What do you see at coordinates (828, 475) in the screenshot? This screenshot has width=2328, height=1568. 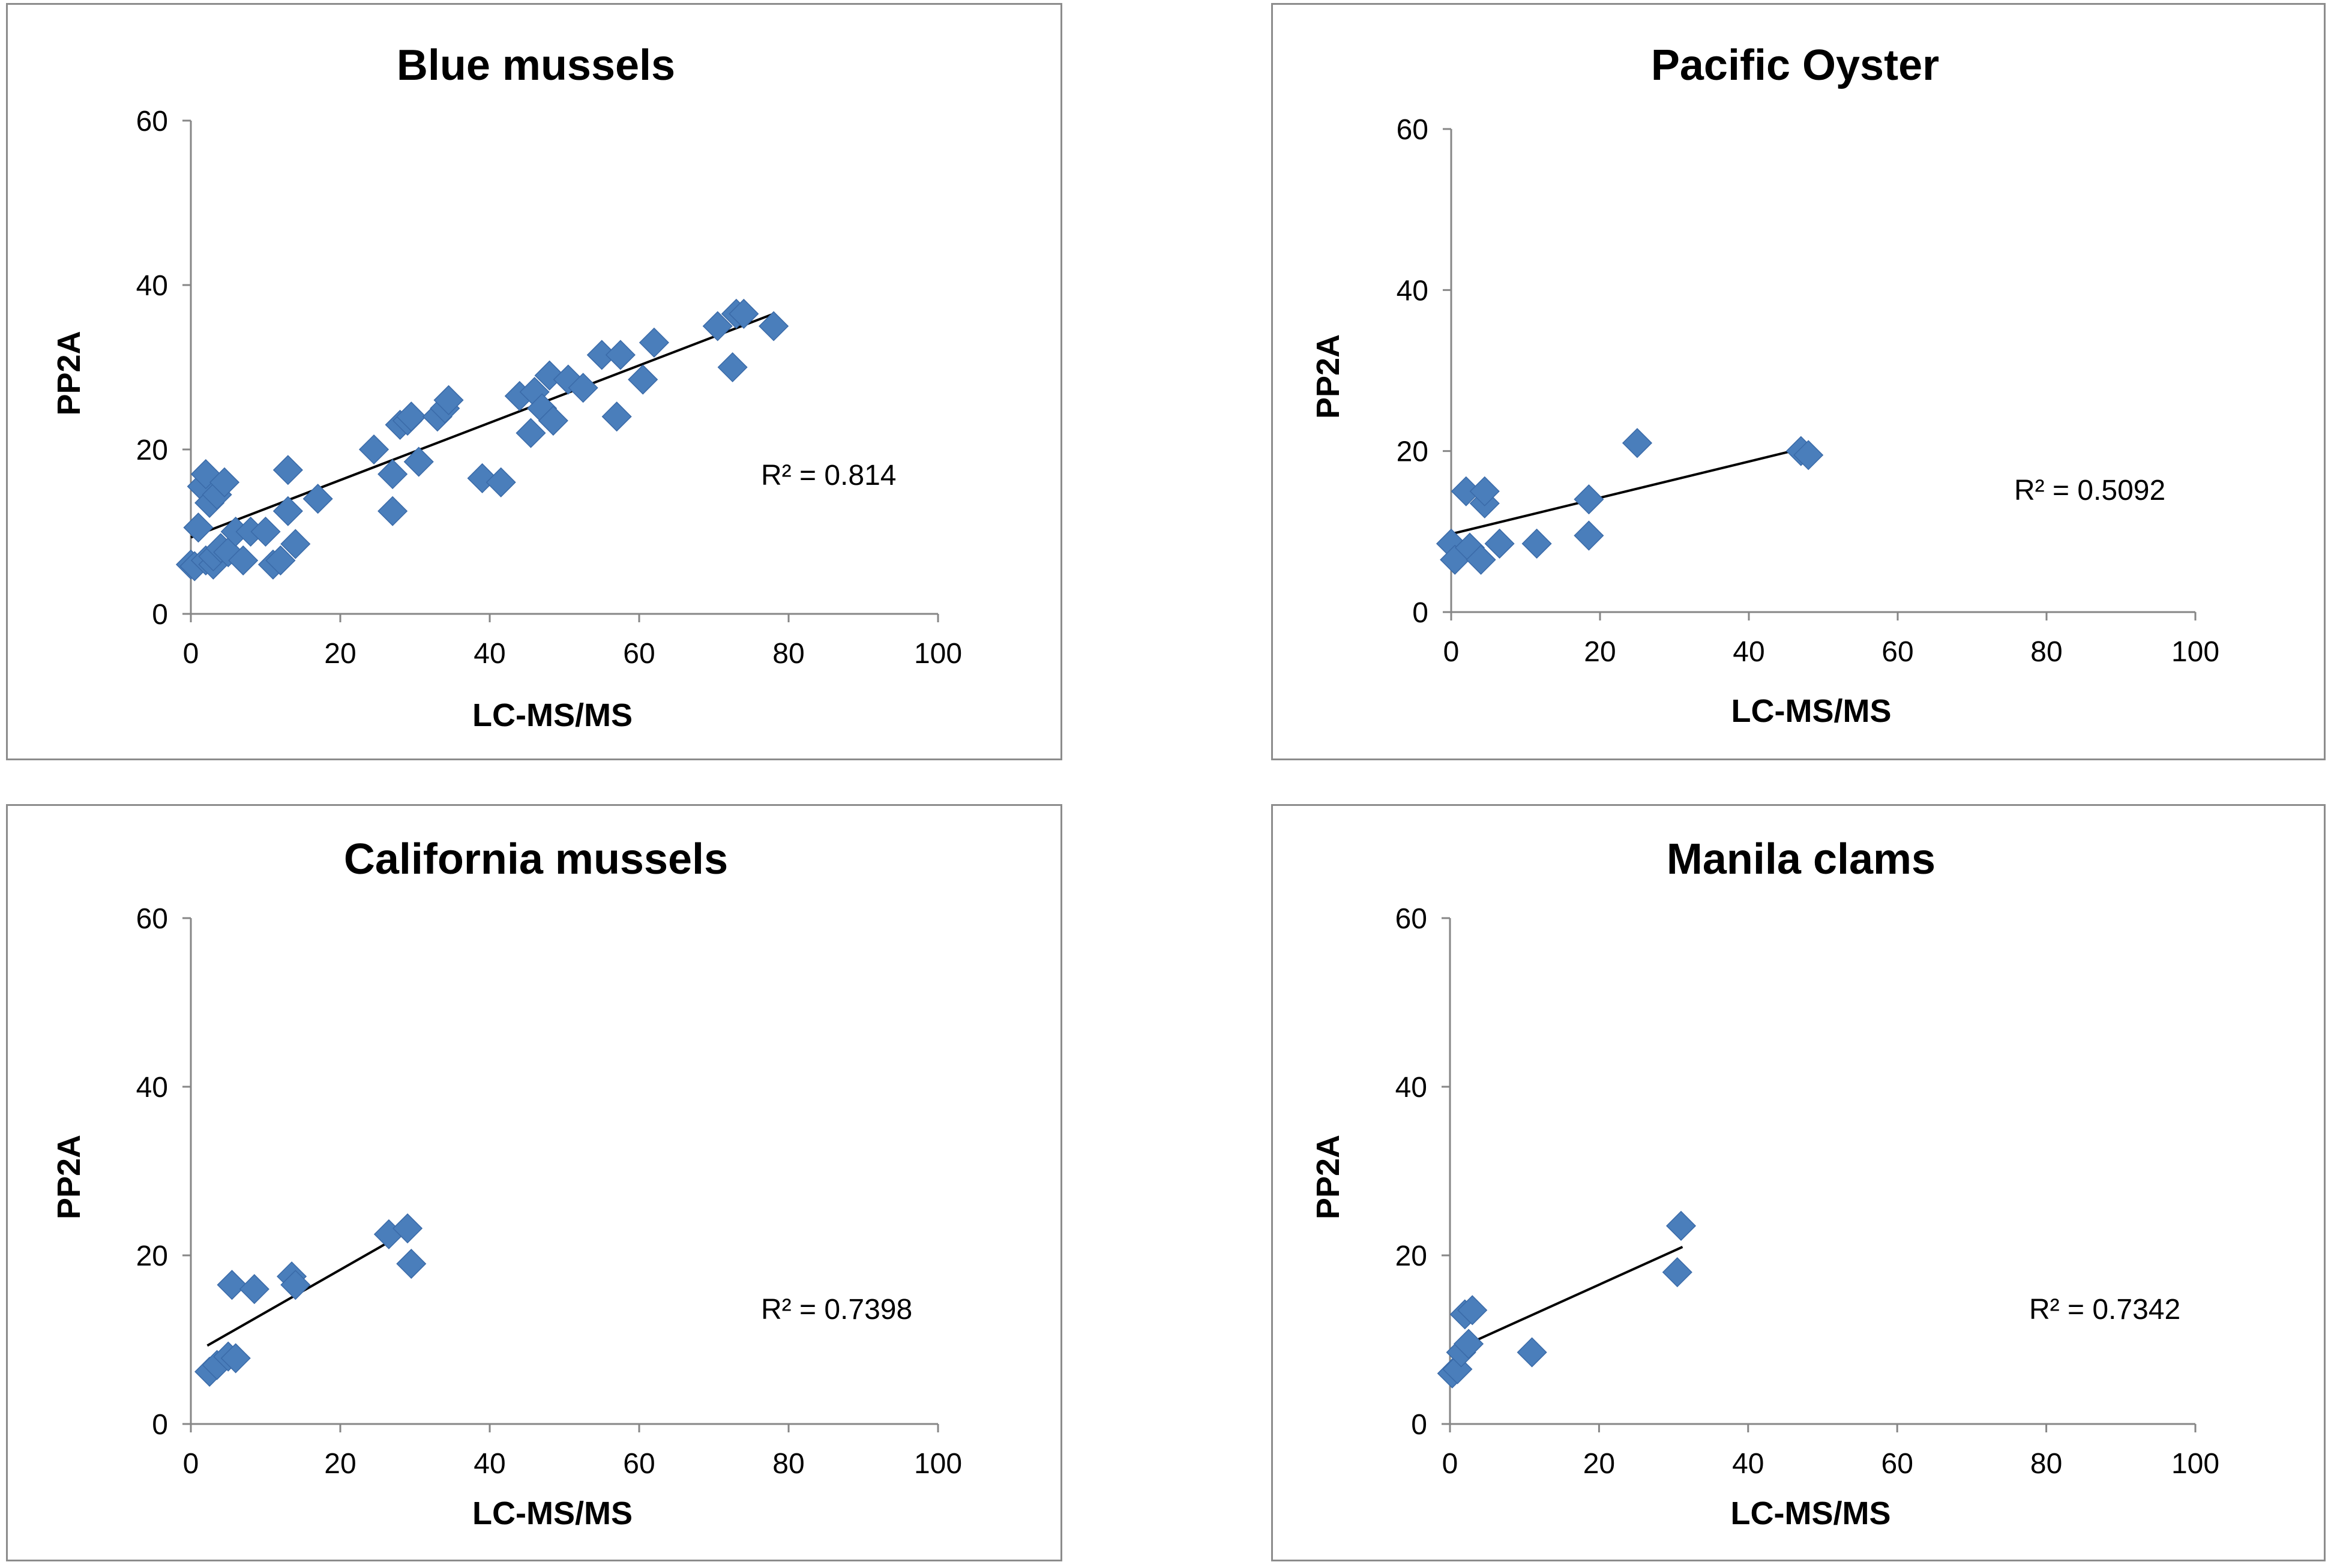 I see `r-squared-label: R² = 0.814` at bounding box center [828, 475].